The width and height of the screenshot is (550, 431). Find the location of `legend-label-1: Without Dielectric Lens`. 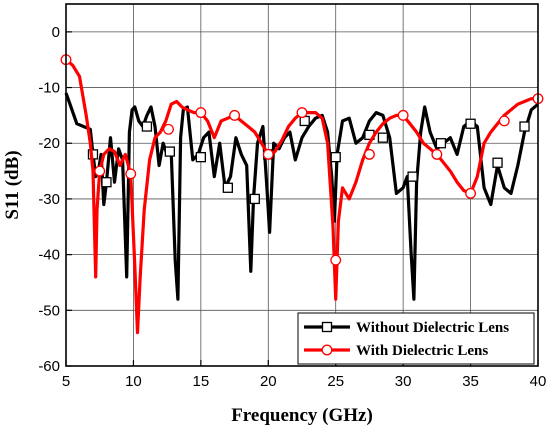

legend-label-1: Without Dielectric Lens is located at coordinates (432, 328).